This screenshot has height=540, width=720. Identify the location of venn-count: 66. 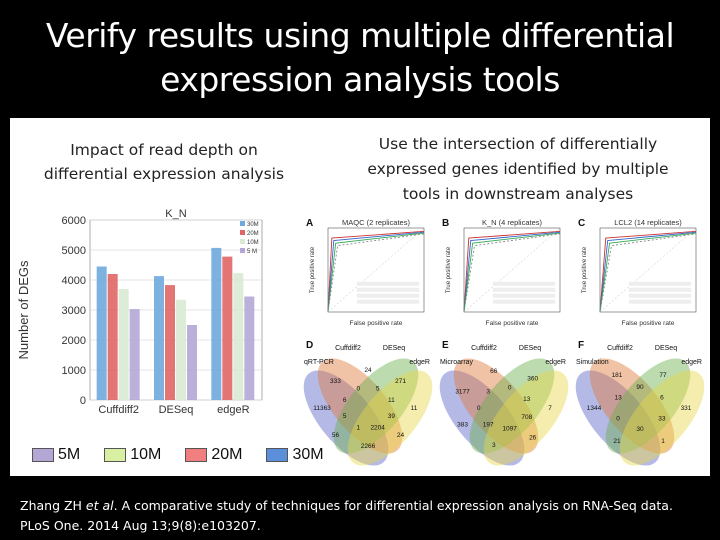
(494, 371).